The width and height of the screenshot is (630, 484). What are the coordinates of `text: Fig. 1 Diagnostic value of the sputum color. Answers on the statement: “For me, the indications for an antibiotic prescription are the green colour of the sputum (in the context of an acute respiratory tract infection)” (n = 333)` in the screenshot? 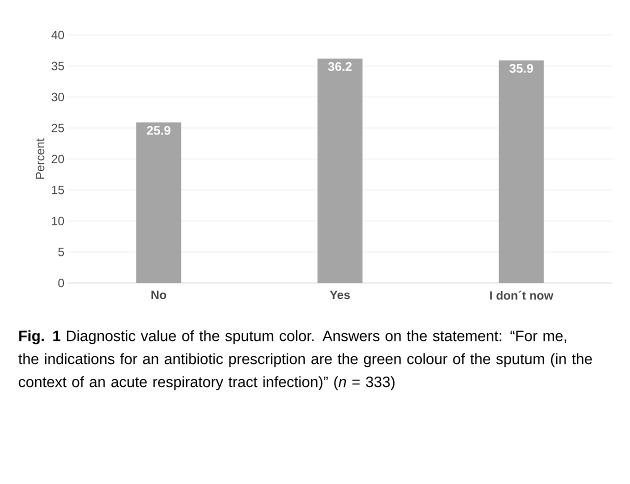 It's located at (305, 360).